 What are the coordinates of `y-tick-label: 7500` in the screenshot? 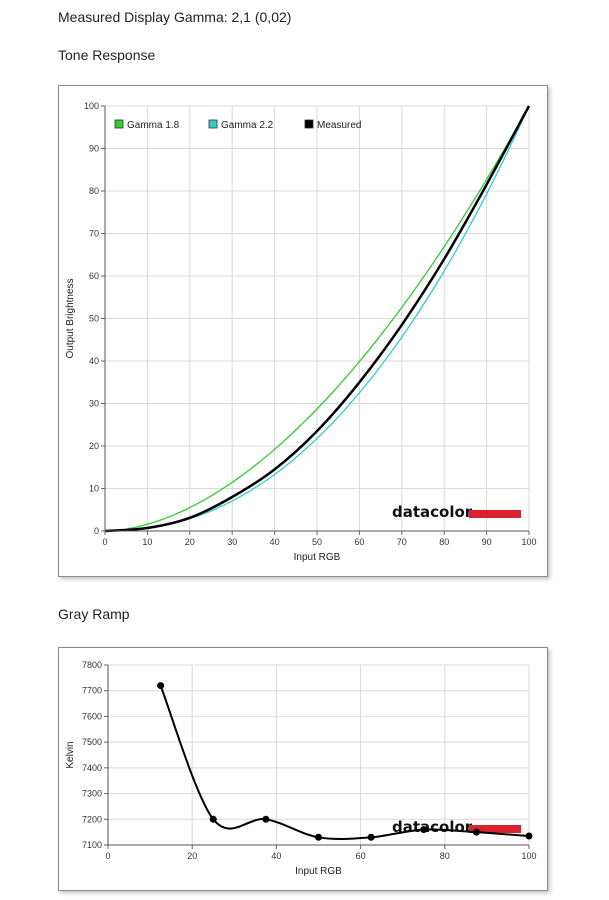 It's located at (92, 742).